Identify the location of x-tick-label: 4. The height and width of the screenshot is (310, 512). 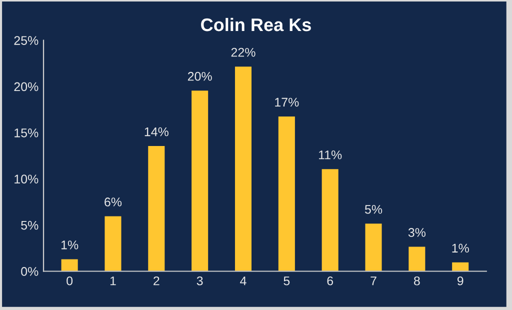
(243, 281).